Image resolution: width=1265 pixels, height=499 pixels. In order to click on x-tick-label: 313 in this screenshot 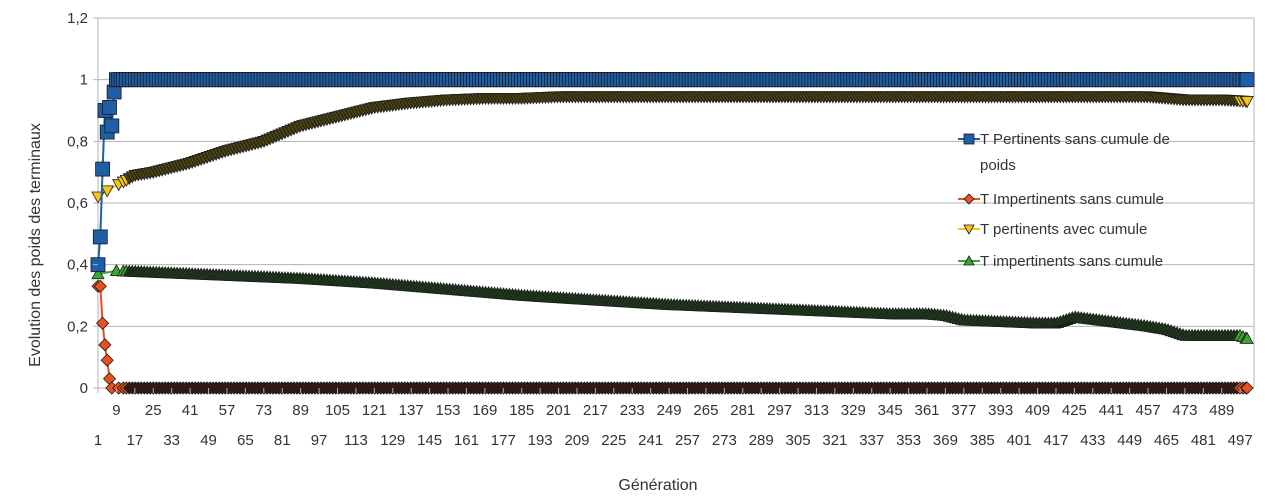, I will do `click(816, 410)`.